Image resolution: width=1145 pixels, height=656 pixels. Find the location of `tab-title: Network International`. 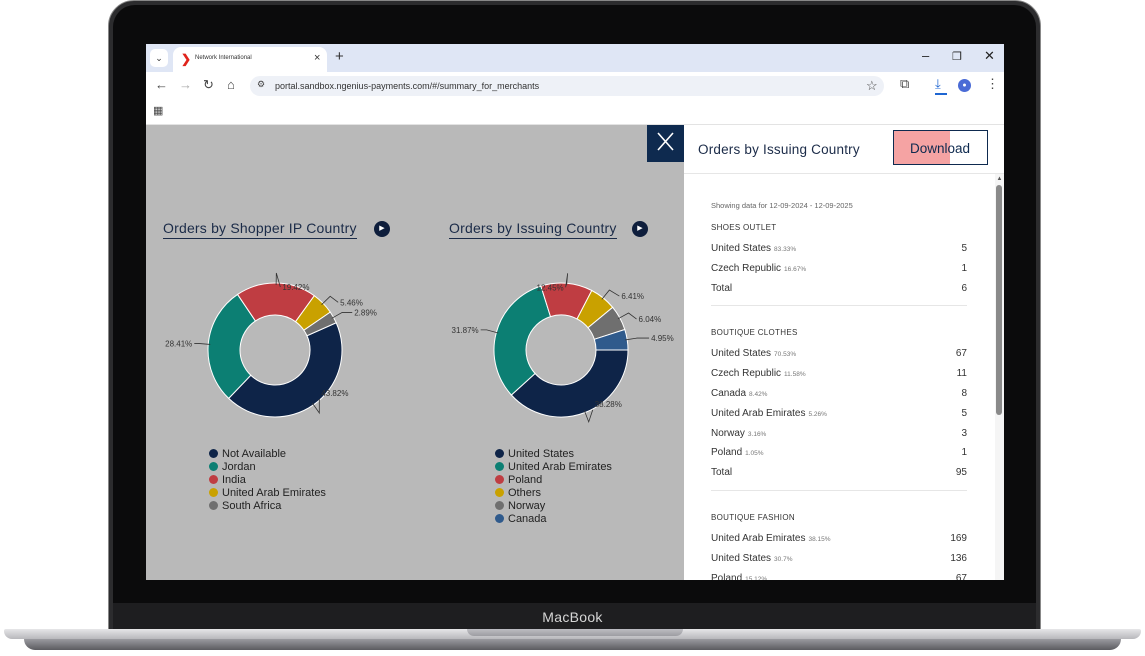

tab-title: Network International is located at coordinates (223, 58).